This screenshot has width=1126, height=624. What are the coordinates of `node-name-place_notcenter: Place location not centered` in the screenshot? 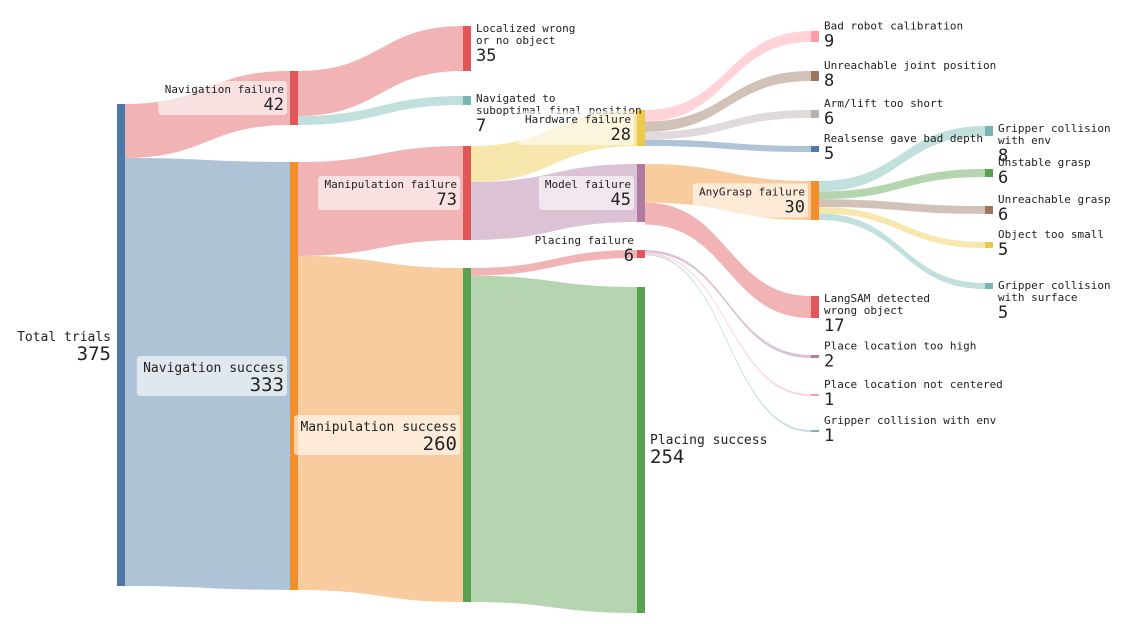 It's located at (913, 384).